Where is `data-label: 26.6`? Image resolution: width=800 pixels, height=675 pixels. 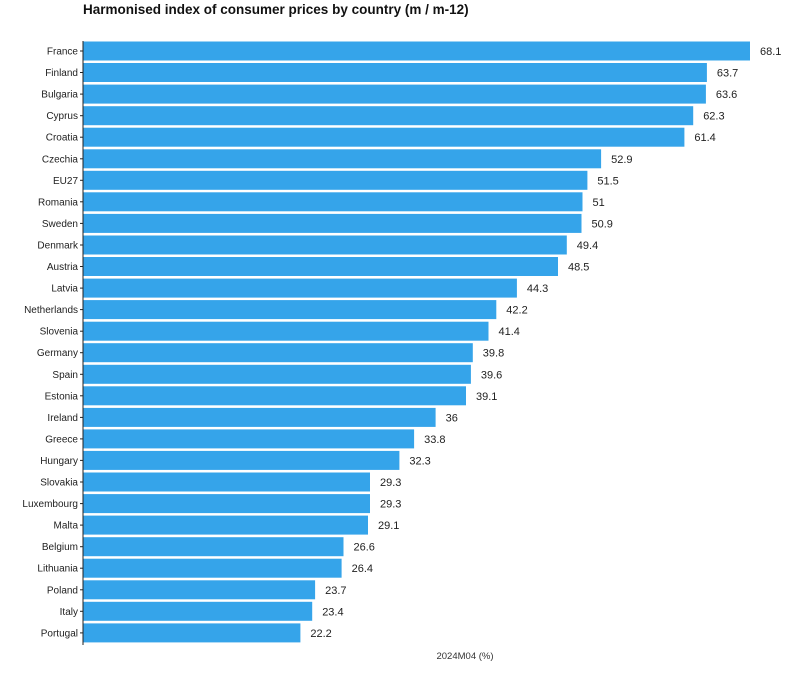
data-label: 26.6 is located at coordinates (364, 548).